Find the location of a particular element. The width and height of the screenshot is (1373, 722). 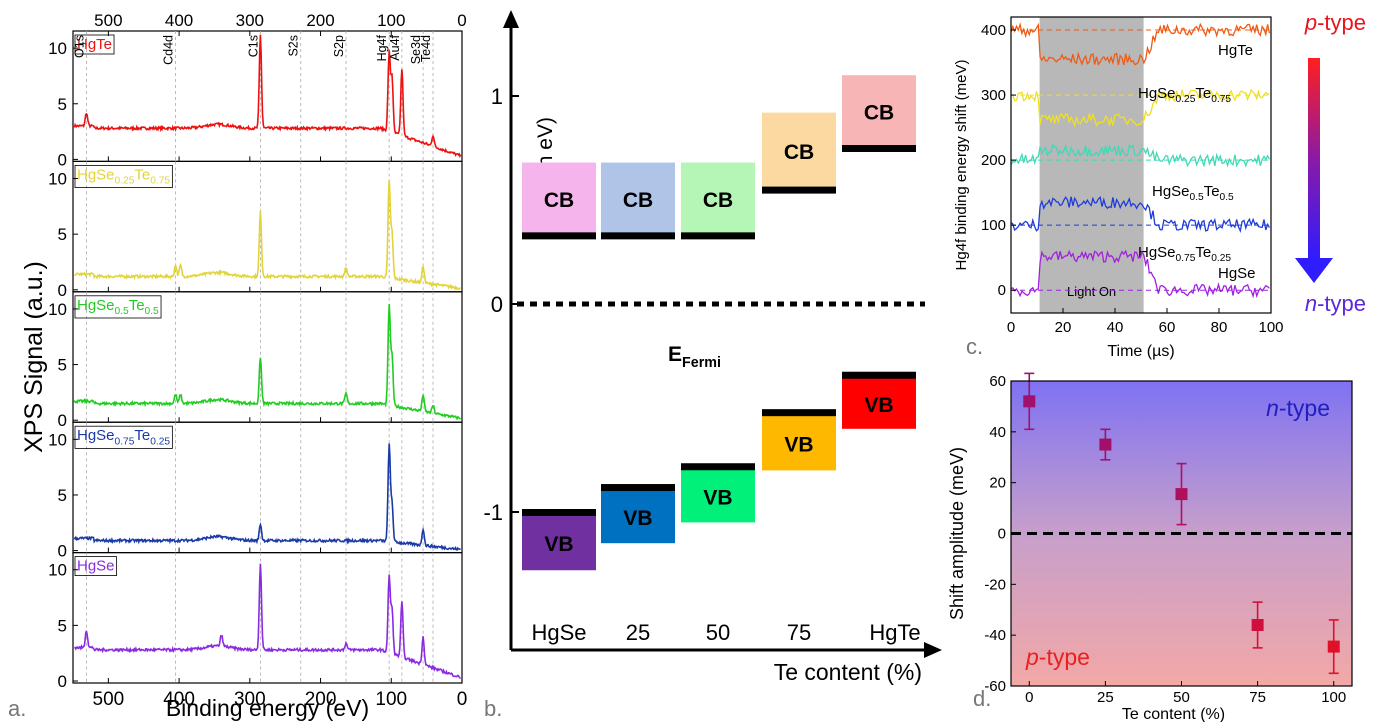

category-label: 75 is located at coordinates (799, 632).